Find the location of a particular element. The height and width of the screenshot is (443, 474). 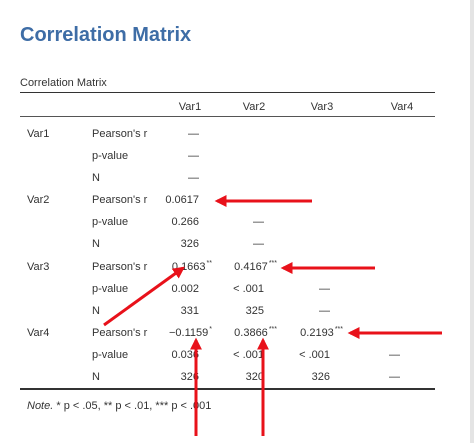

cell-value: 0.002 is located at coordinates (185, 289).